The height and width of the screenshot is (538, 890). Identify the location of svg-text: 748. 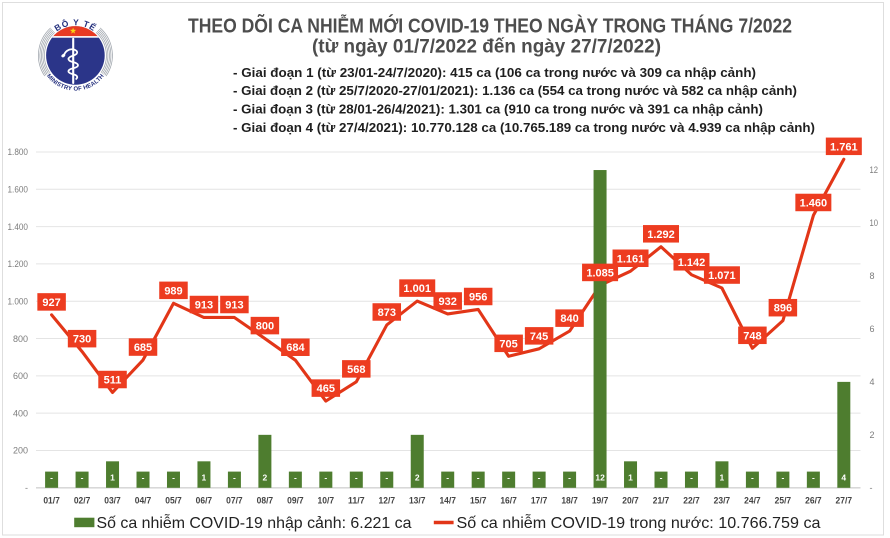
(752, 336).